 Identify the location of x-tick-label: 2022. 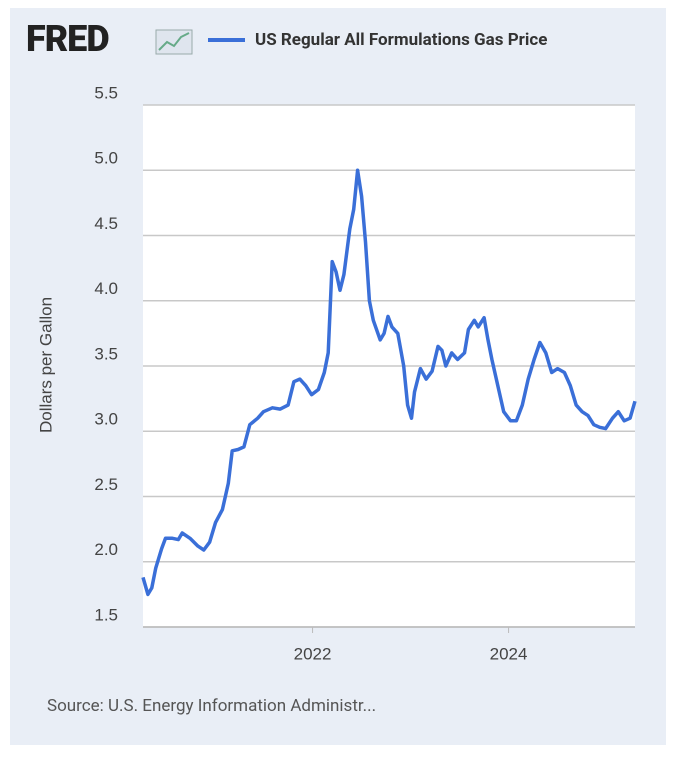
(313, 653).